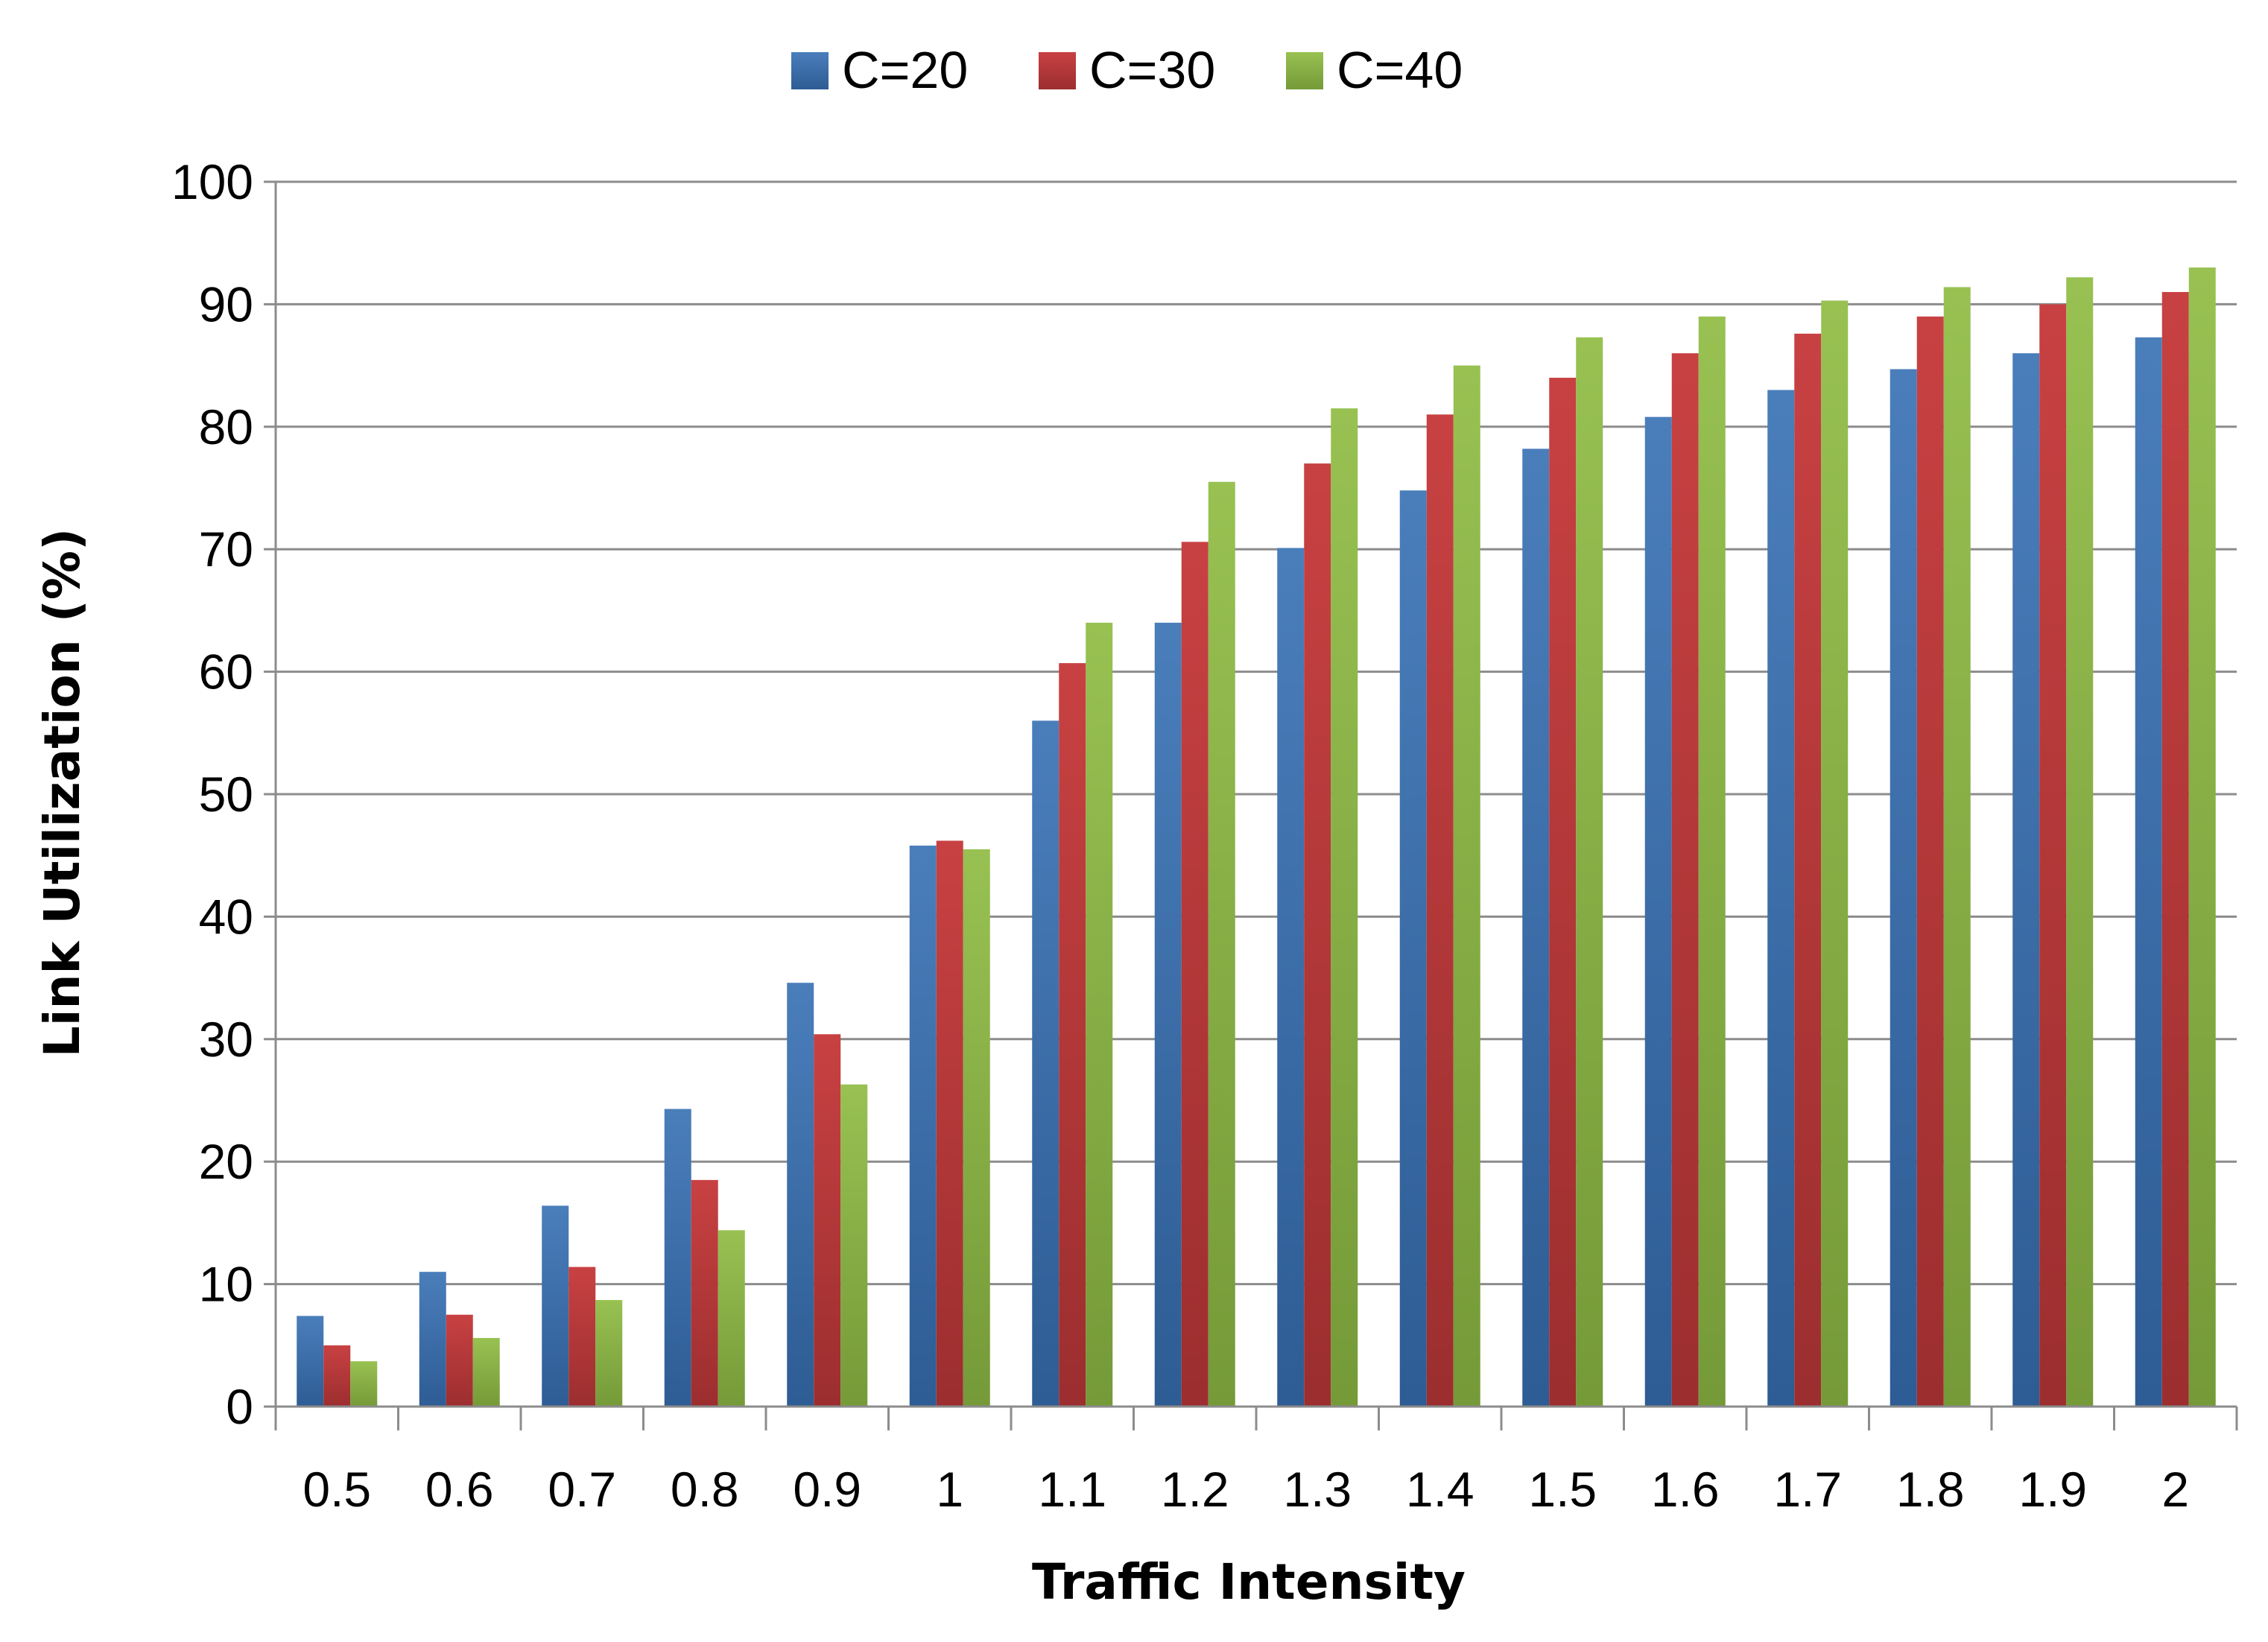 This screenshot has width=2268, height=1642. What do you see at coordinates (1808, 870) in the screenshot?
I see `bar-c30-1.7` at bounding box center [1808, 870].